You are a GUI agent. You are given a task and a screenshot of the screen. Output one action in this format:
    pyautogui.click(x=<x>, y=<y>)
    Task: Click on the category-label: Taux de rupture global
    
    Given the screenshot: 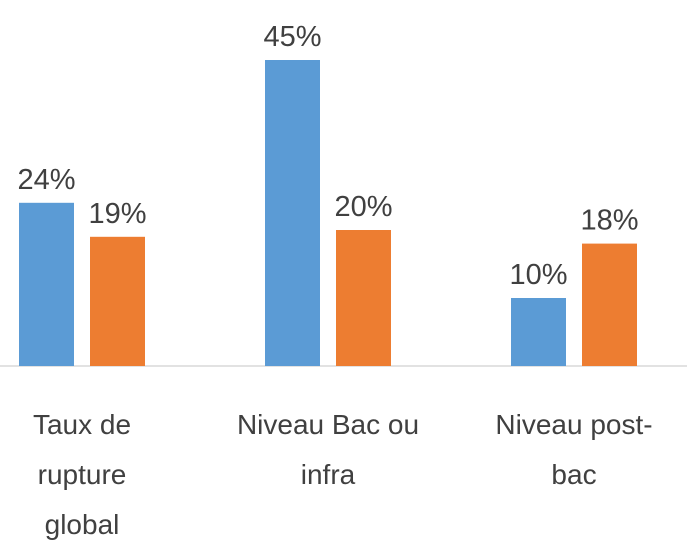 What is the action you would take?
    pyautogui.click(x=82, y=474)
    